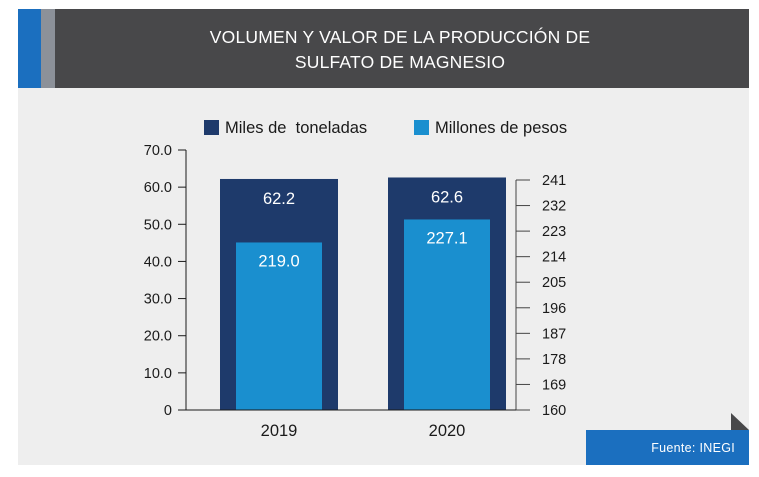 This screenshot has height=477, width=759. What do you see at coordinates (400, 37) in the screenshot?
I see `chart-title-line-1: VOLUMEN Y VALOR DE LA PRODUCCIÓN DE` at bounding box center [400, 37].